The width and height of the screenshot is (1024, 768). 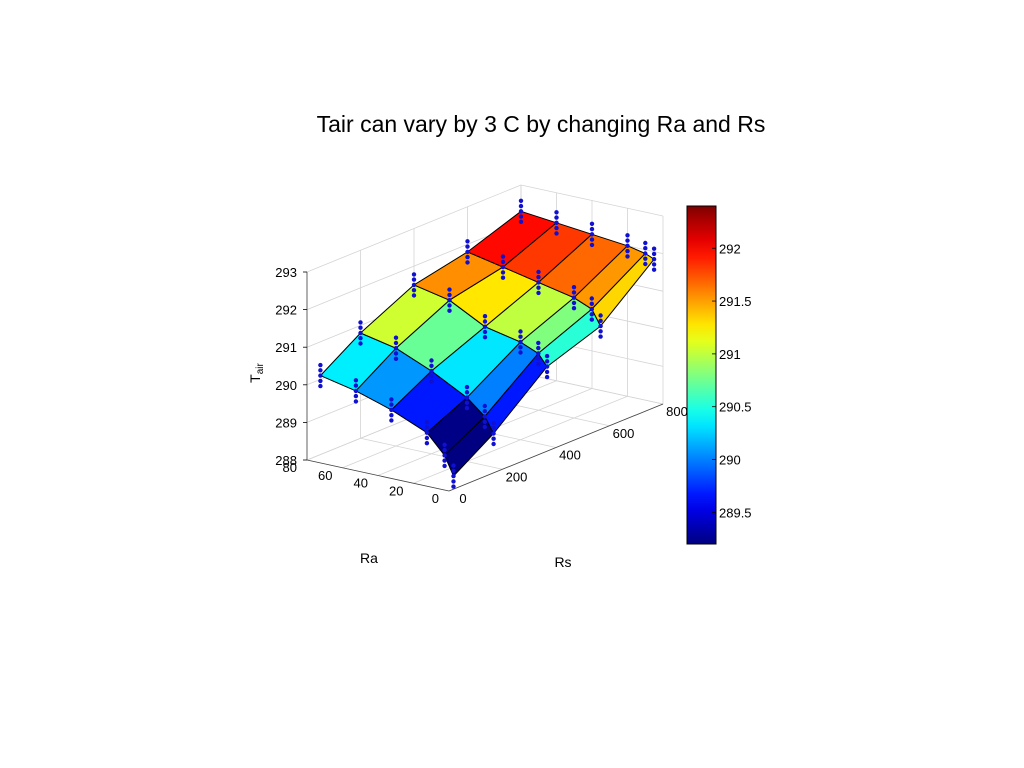 I want to click on colorbar-tick-label: 290, so click(x=730, y=460).